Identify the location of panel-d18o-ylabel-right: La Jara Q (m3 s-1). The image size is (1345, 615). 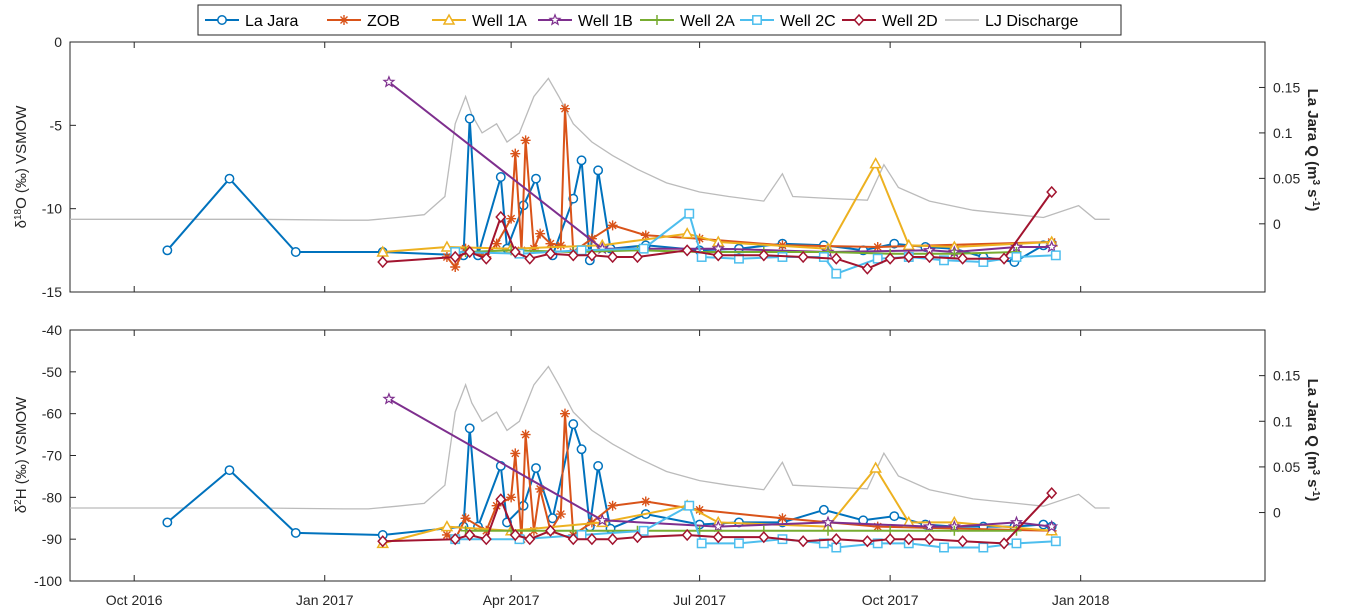
(1313, 150).